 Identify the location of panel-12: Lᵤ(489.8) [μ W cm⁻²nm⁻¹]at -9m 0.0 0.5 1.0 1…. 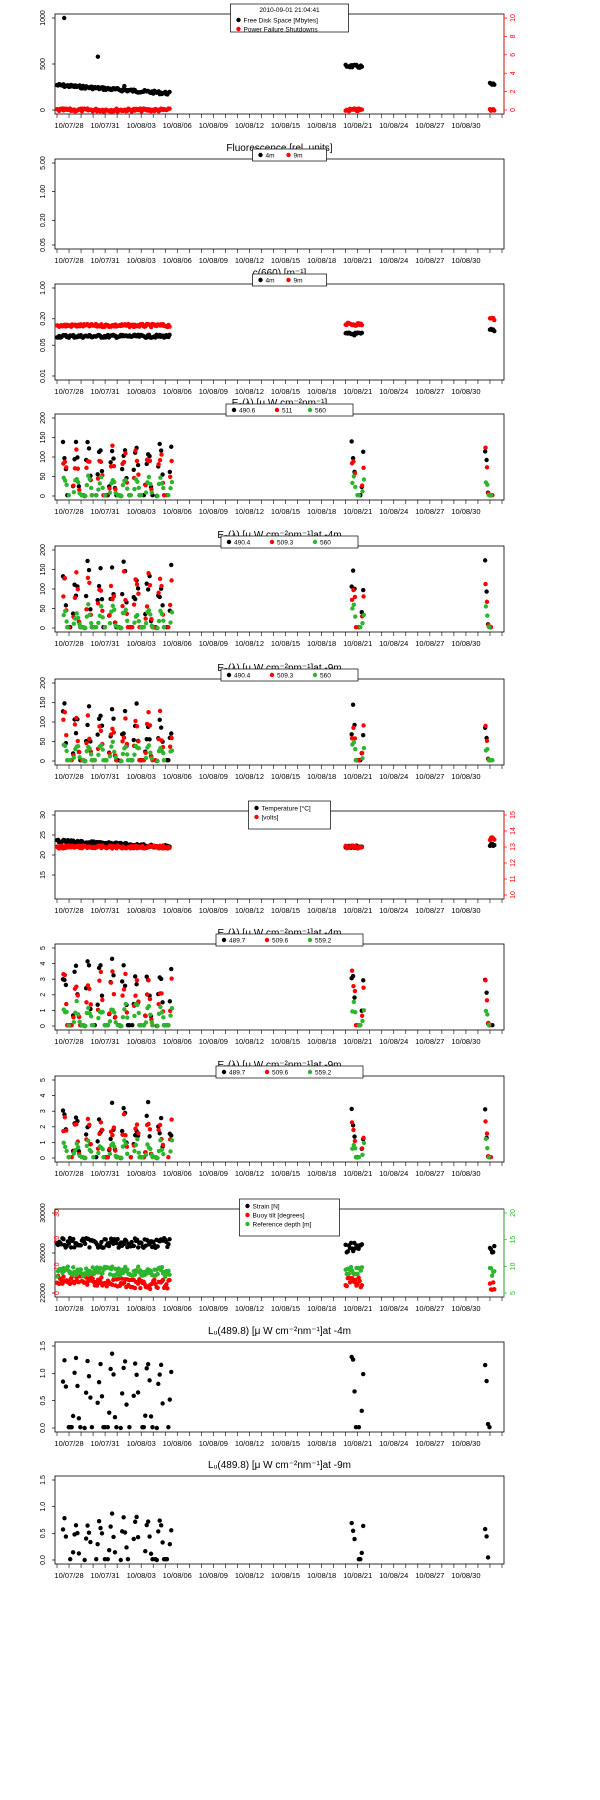
(272, 1520).